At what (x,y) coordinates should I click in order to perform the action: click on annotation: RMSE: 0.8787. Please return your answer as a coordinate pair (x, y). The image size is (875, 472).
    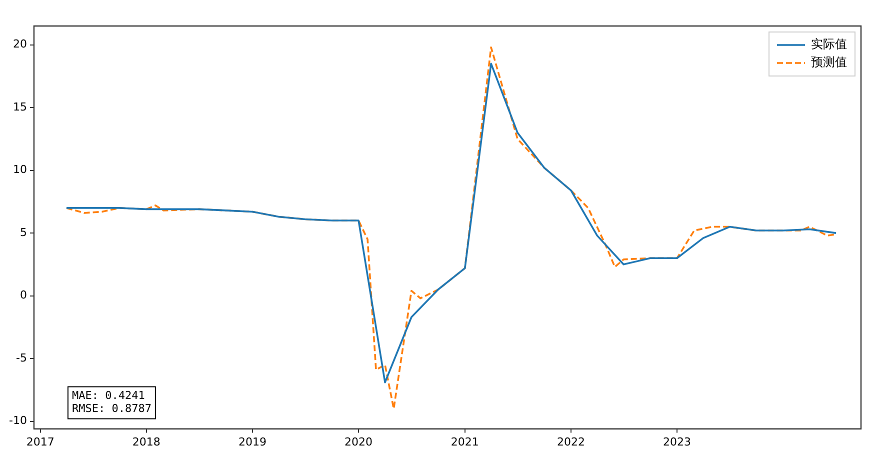
    Looking at the image, I should click on (112, 409).